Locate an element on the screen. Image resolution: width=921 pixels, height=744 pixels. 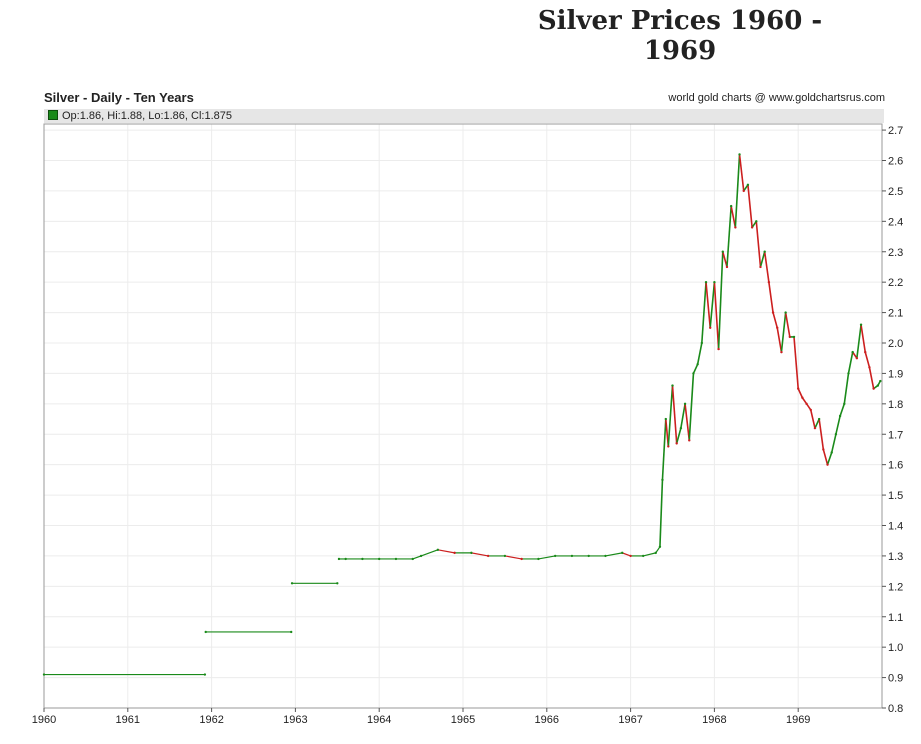
page-title: Silver Prices 1960 - 1969 is located at coordinates (680, 36).